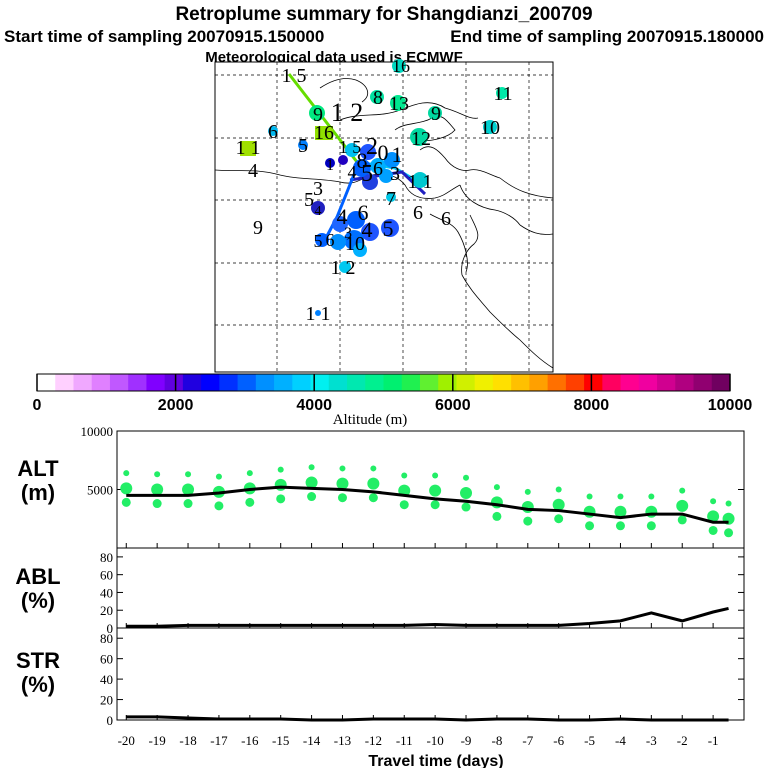 This screenshot has width=768, height=768. Describe the element at coordinates (106, 557) in the screenshot. I see `y-tick-label: 80` at that location.